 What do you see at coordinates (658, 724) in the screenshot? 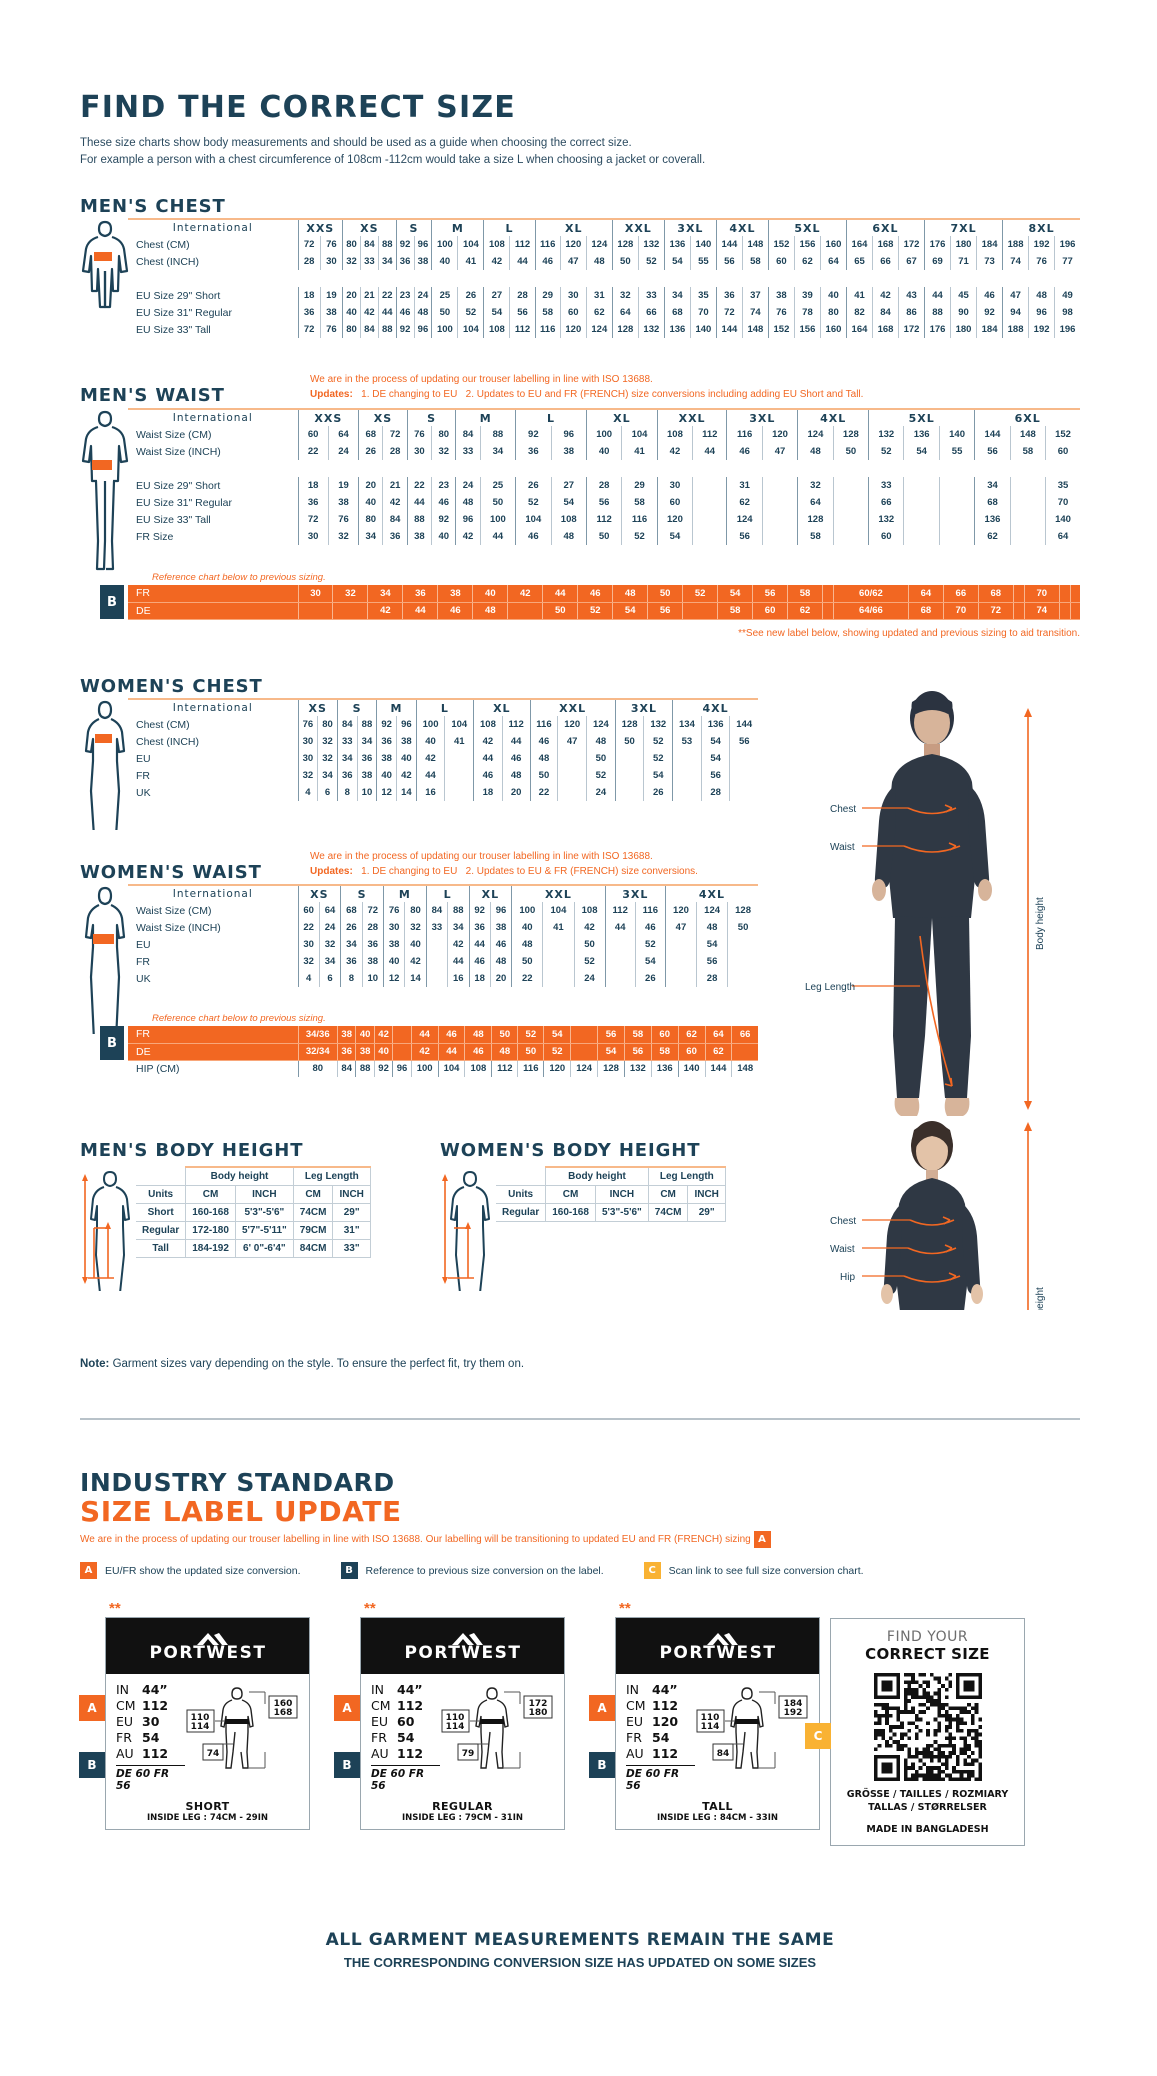
I see `cell: 132` at bounding box center [658, 724].